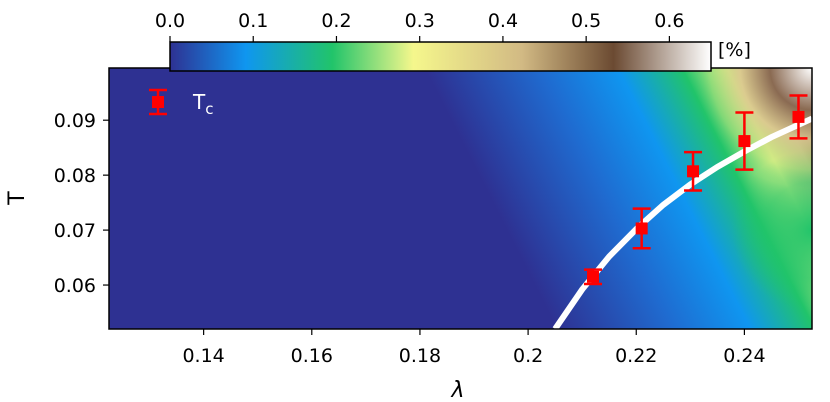 The height and width of the screenshot is (402, 830). I want to click on y-tick-label: 0.07, so click(75, 231).